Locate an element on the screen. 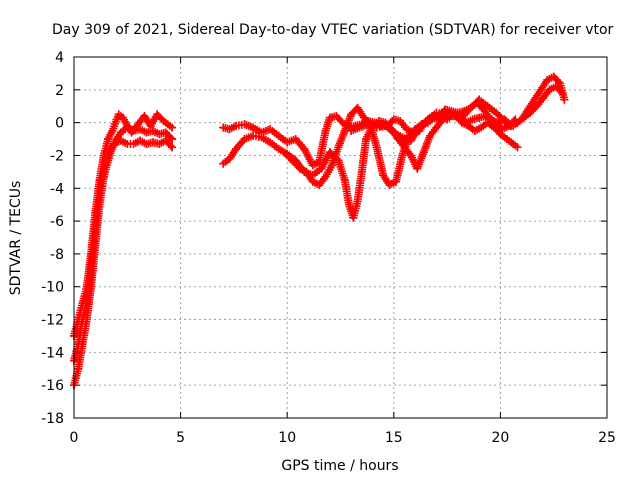 This screenshot has width=640, height=480. y-tick-label: 0 is located at coordinates (59, 124).